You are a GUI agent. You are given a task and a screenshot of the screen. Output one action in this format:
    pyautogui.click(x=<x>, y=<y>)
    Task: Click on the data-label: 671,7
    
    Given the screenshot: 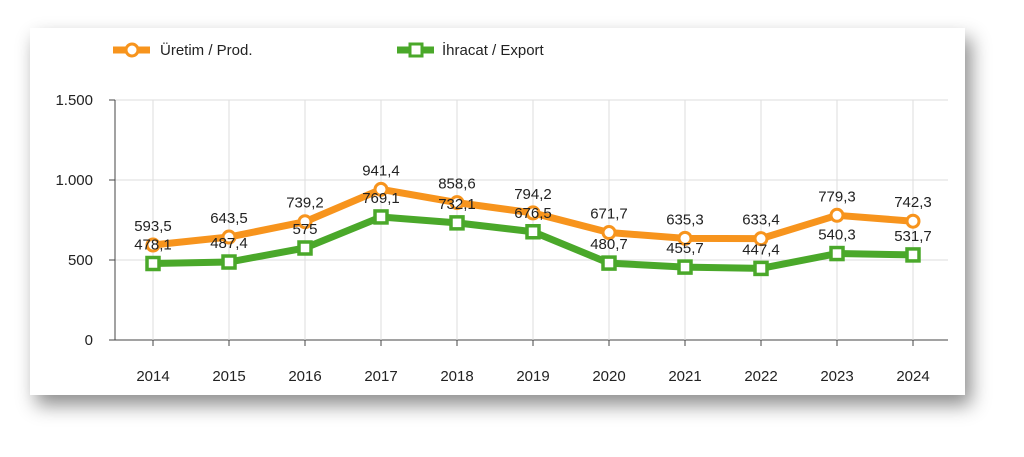 What is the action you would take?
    pyautogui.click(x=609, y=214)
    